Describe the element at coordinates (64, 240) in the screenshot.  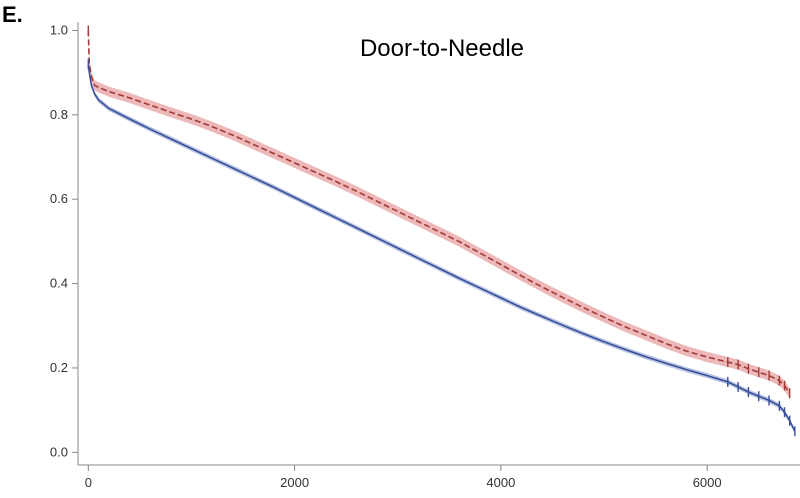
I see `y-ticks: 0.0 0.2 0.4 0.6 0.8 1.0` at that location.